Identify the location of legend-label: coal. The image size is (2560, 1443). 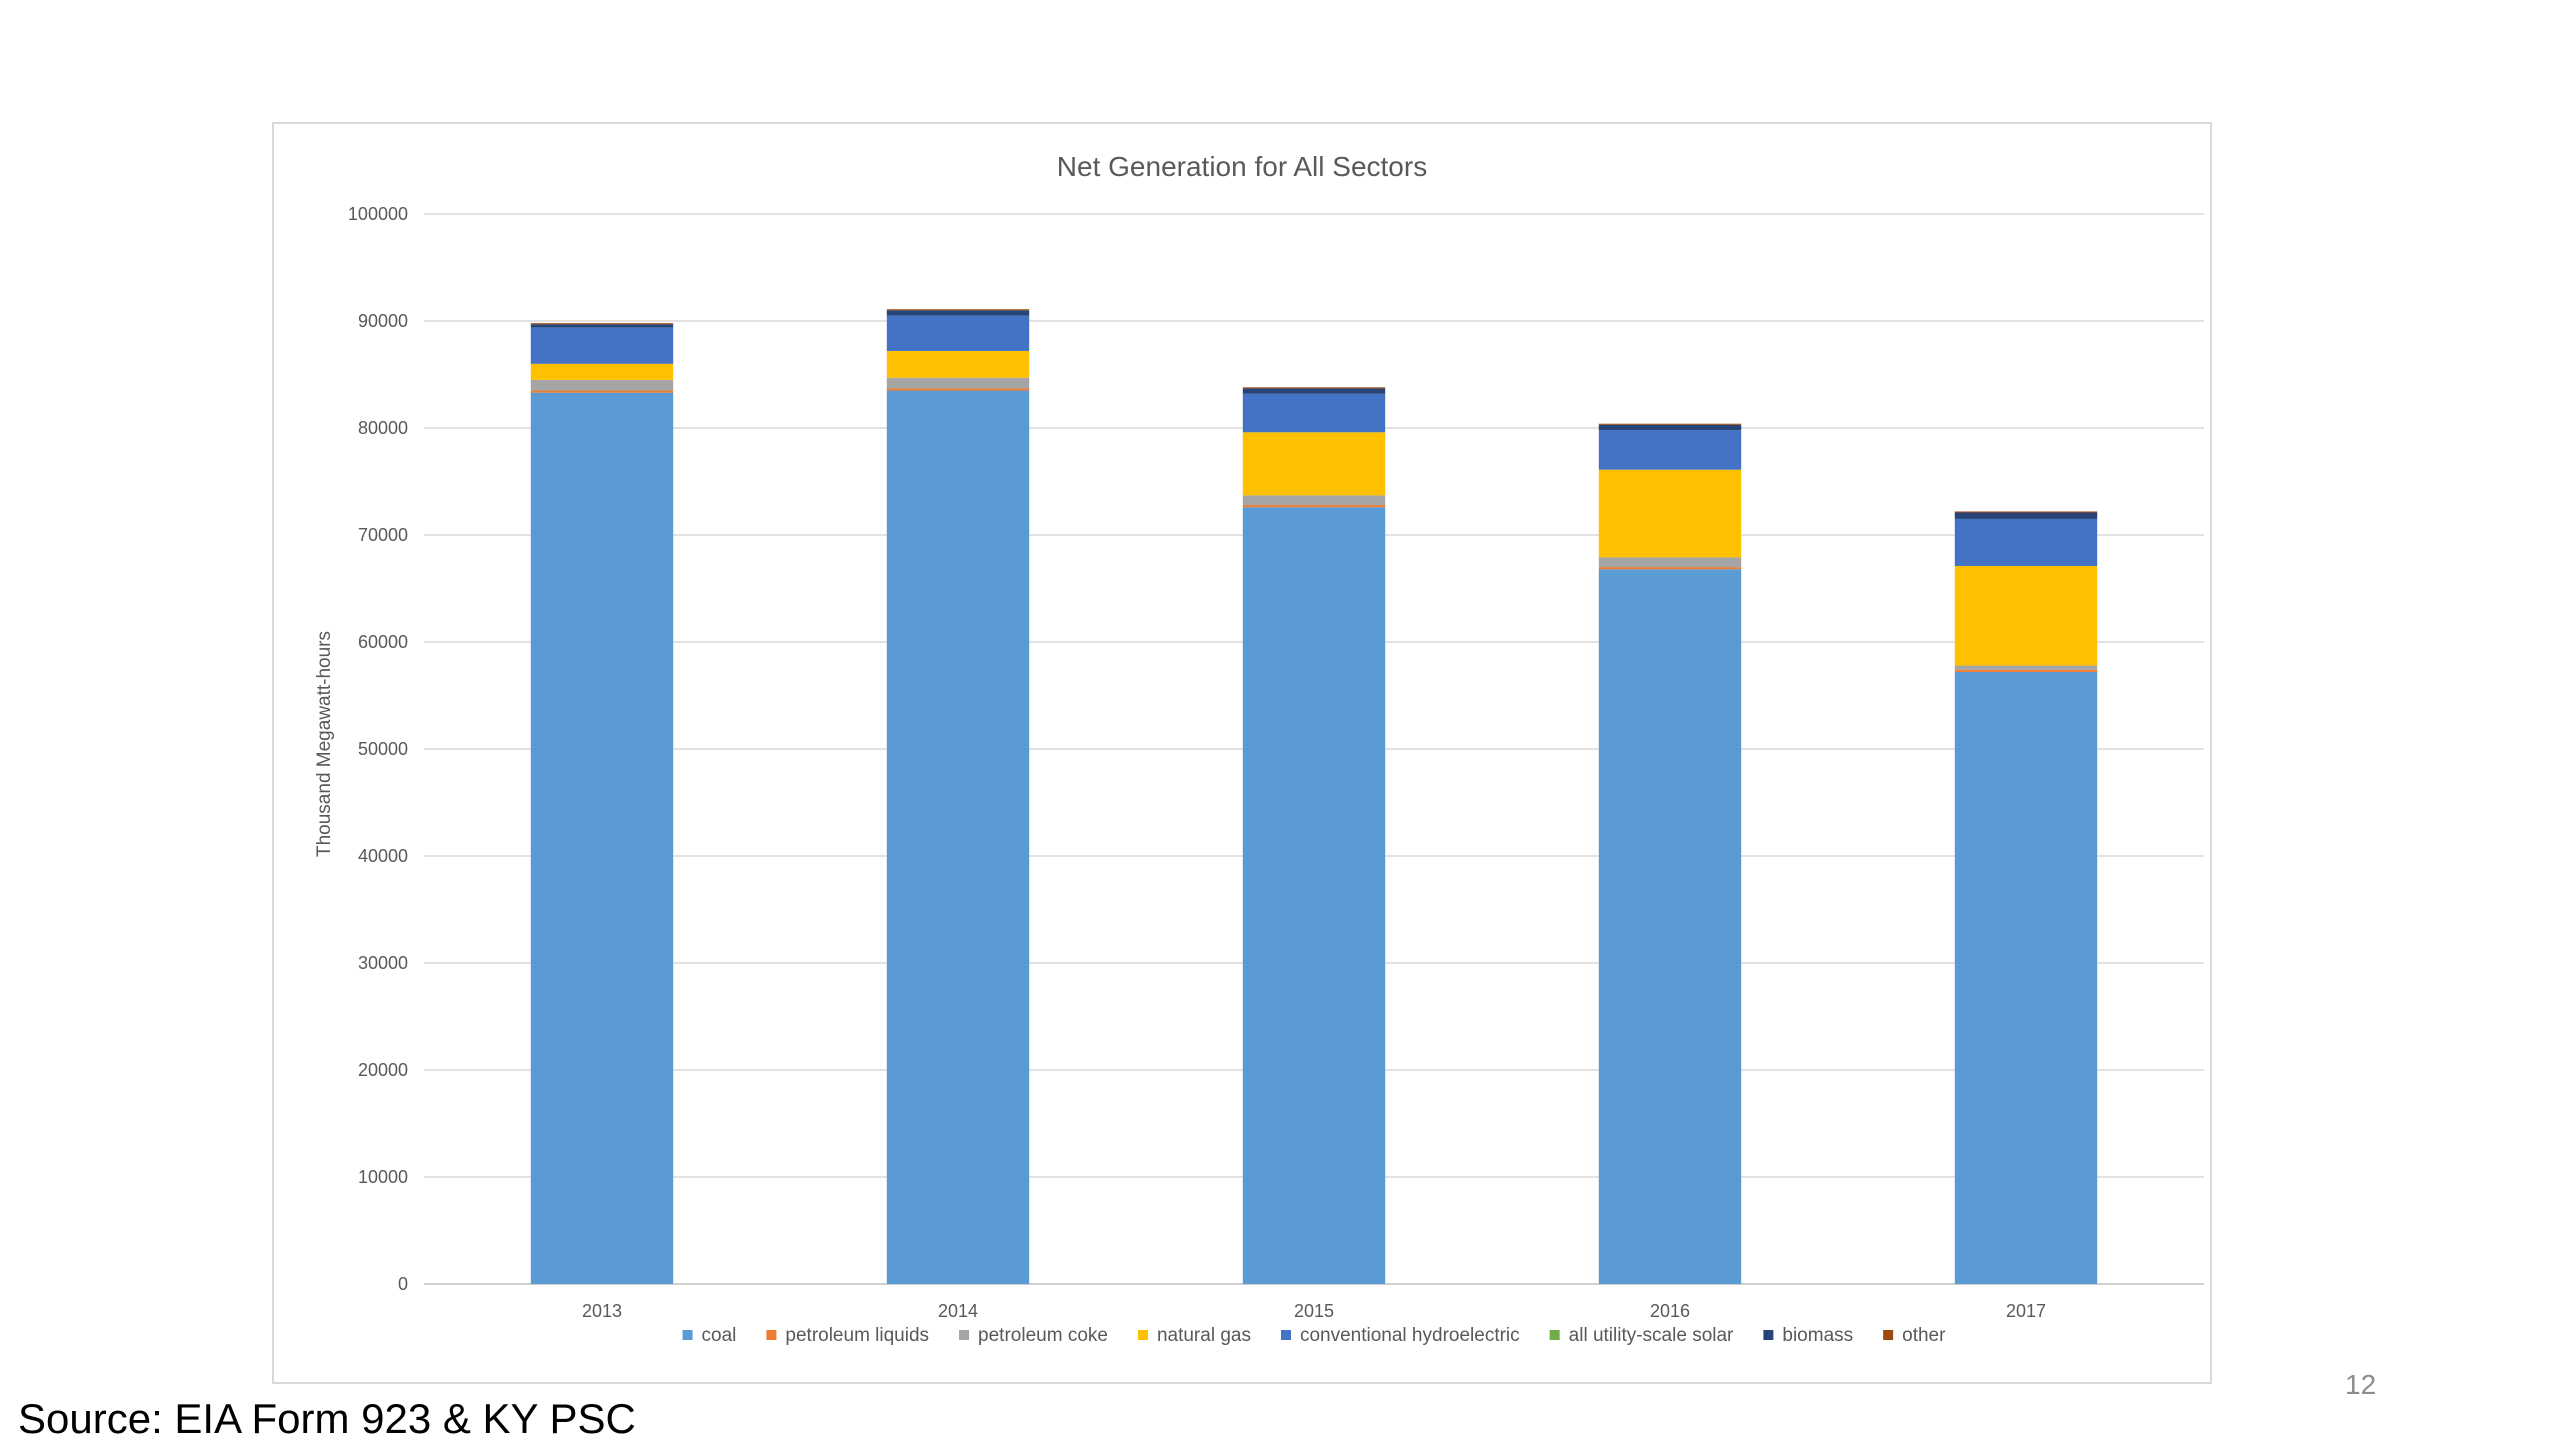
(719, 1335).